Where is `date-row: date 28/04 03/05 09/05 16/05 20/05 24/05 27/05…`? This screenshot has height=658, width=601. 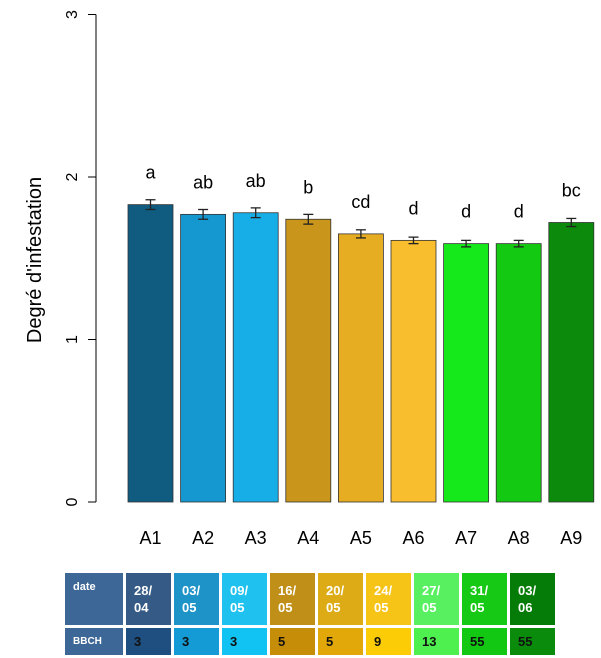 date-row: date 28/04 03/05 09/05 16/05 20/05 24/05 27/05… is located at coordinates (310, 599).